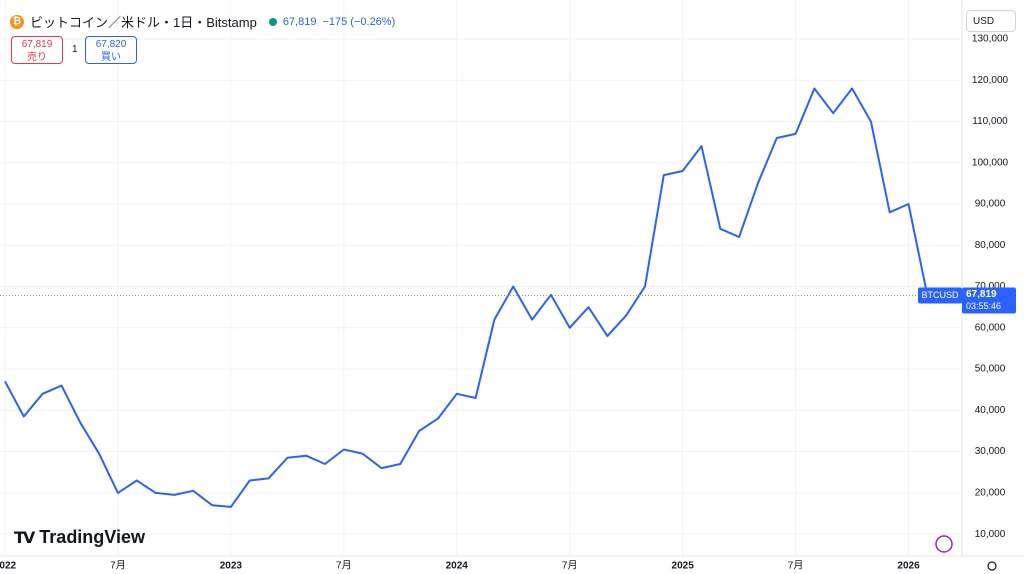 The height and width of the screenshot is (574, 1024). What do you see at coordinates (457, 566) in the screenshot?
I see `x-tick-label: 2024` at bounding box center [457, 566].